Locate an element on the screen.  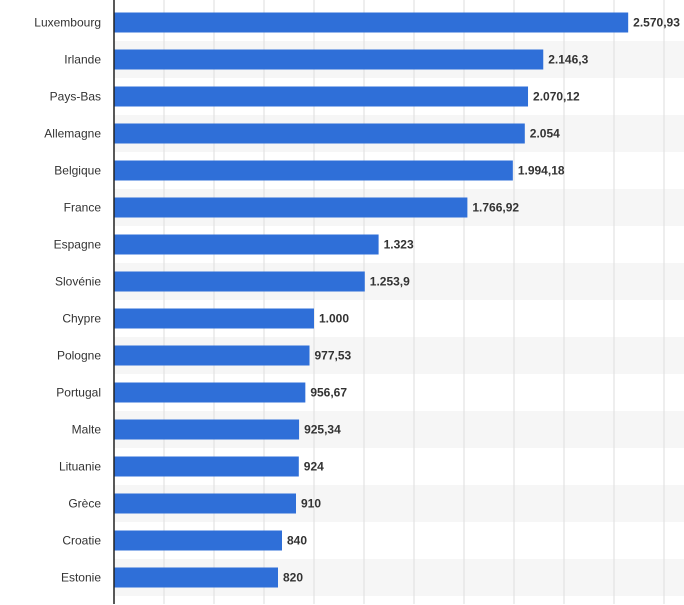
value-label: 1.000 is located at coordinates (334, 319).